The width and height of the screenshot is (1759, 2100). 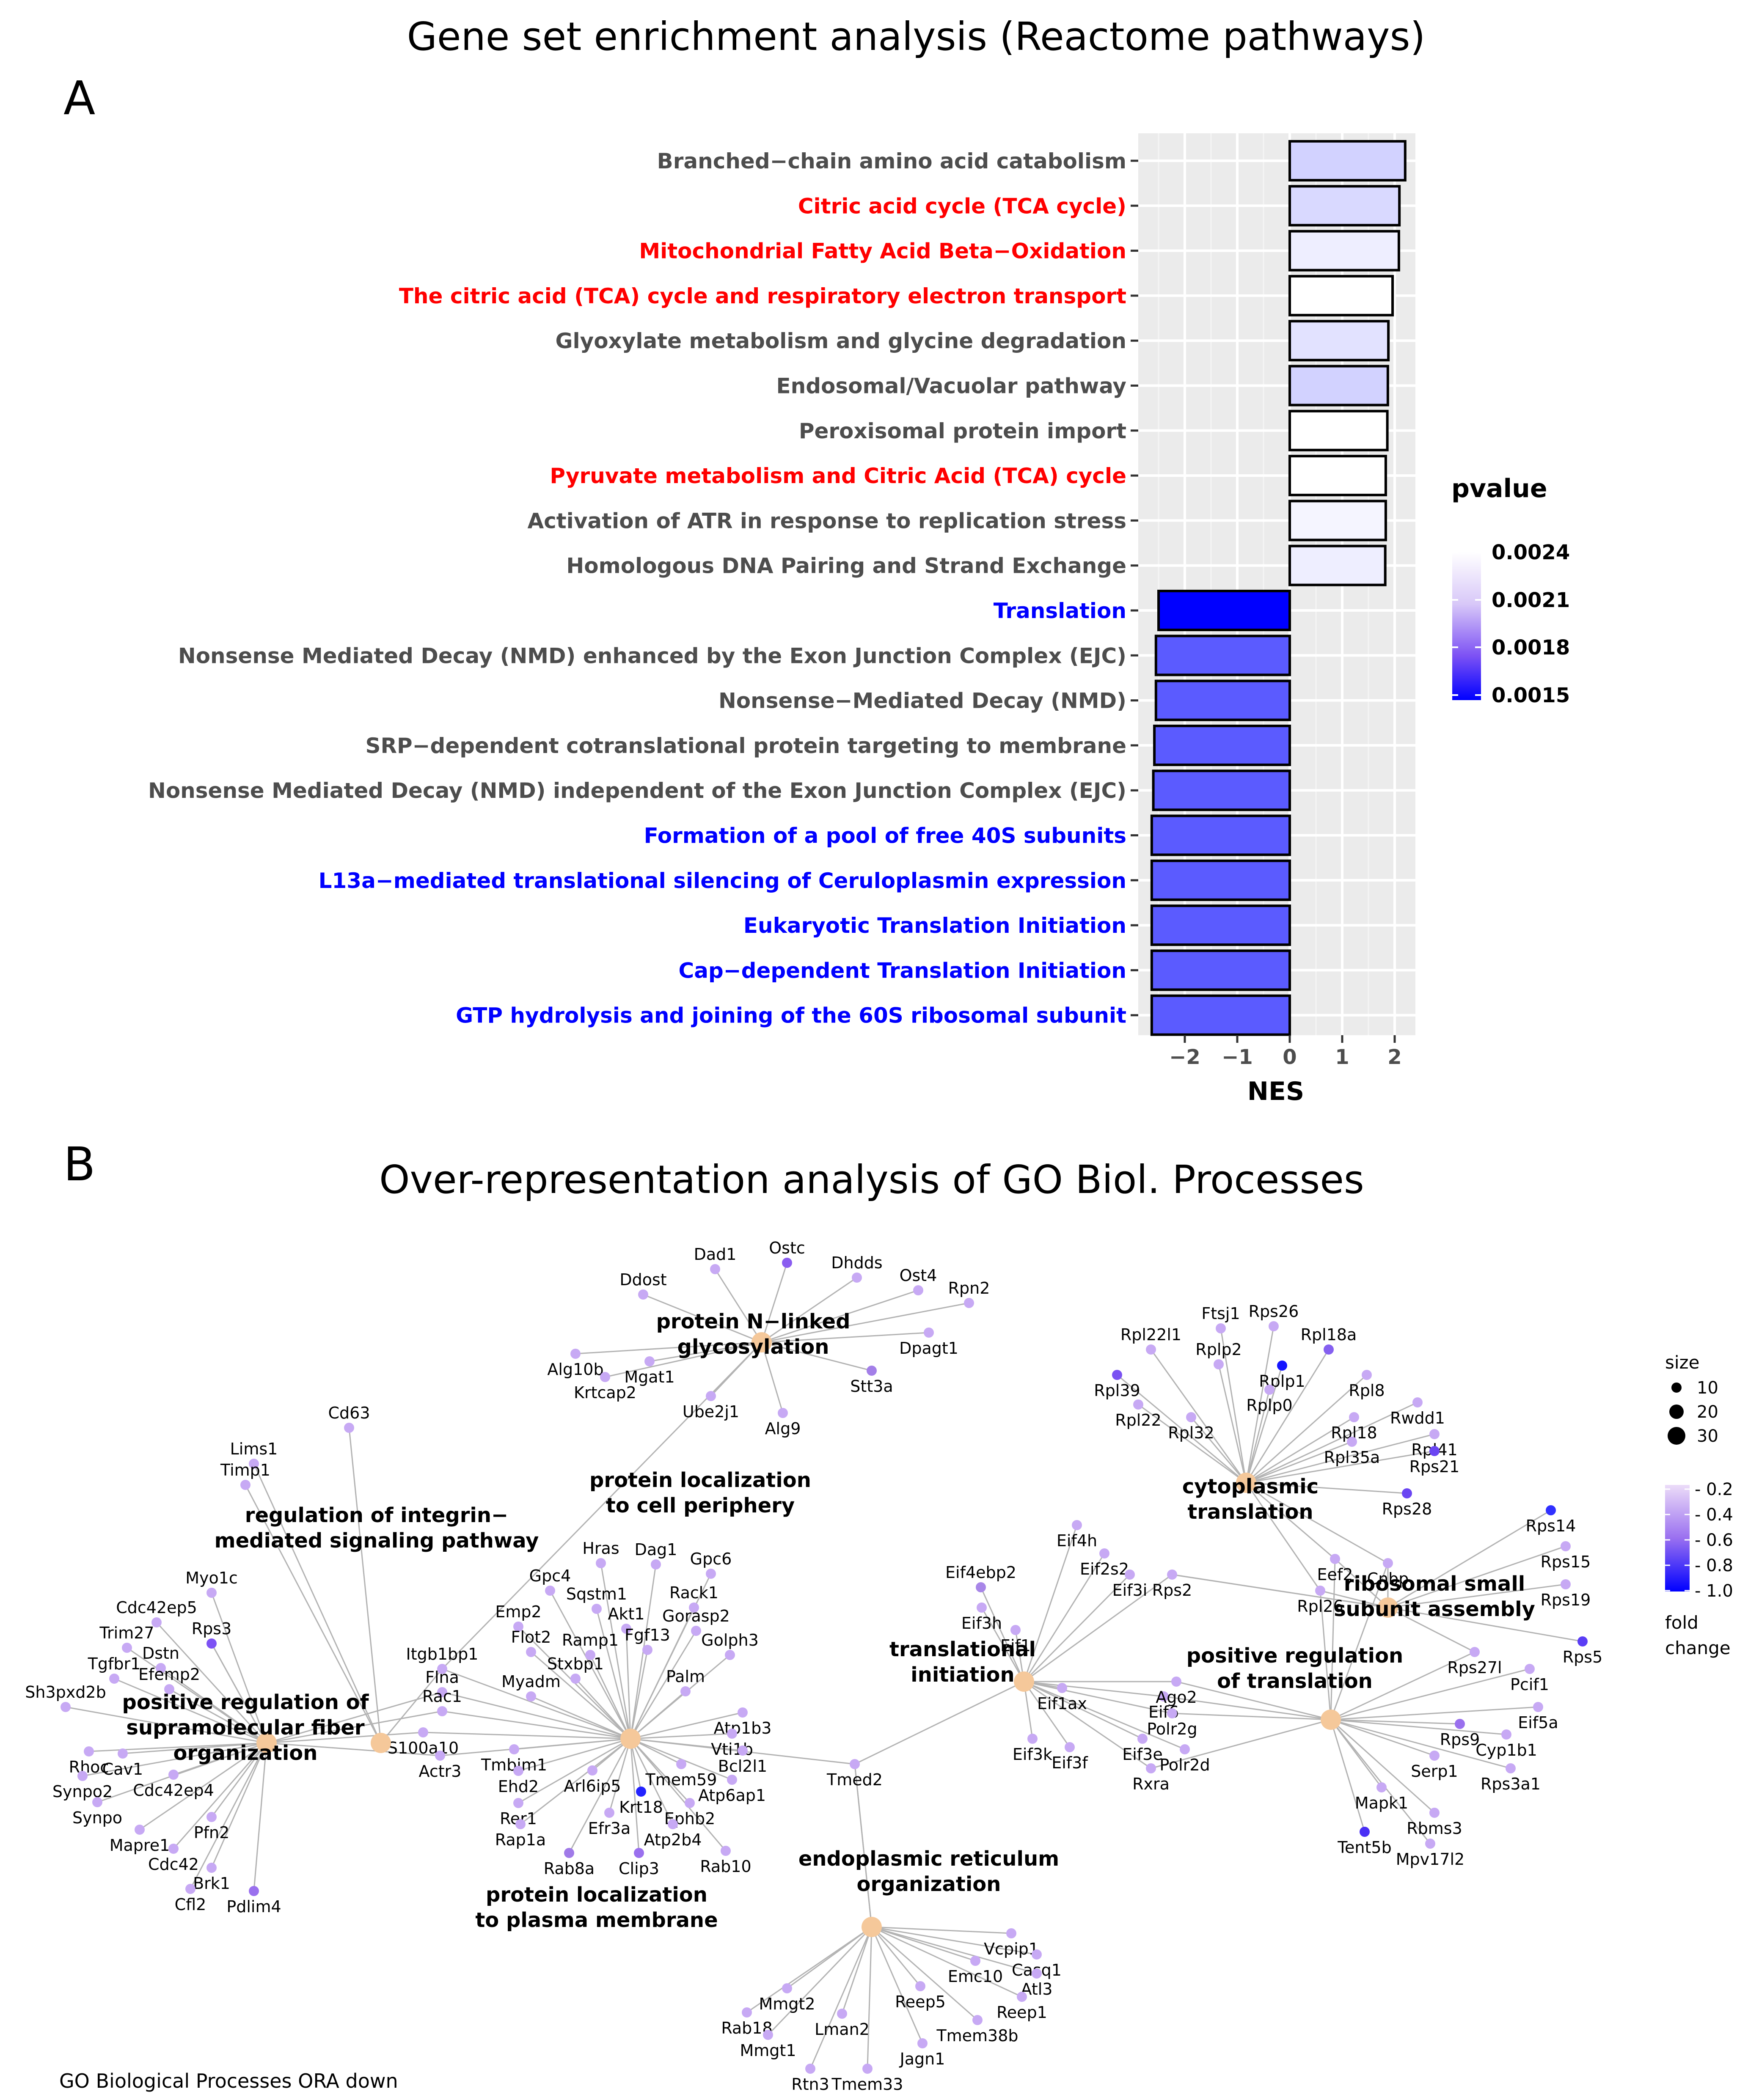 I want to click on gene-label: Hras, so click(x=601, y=1549).